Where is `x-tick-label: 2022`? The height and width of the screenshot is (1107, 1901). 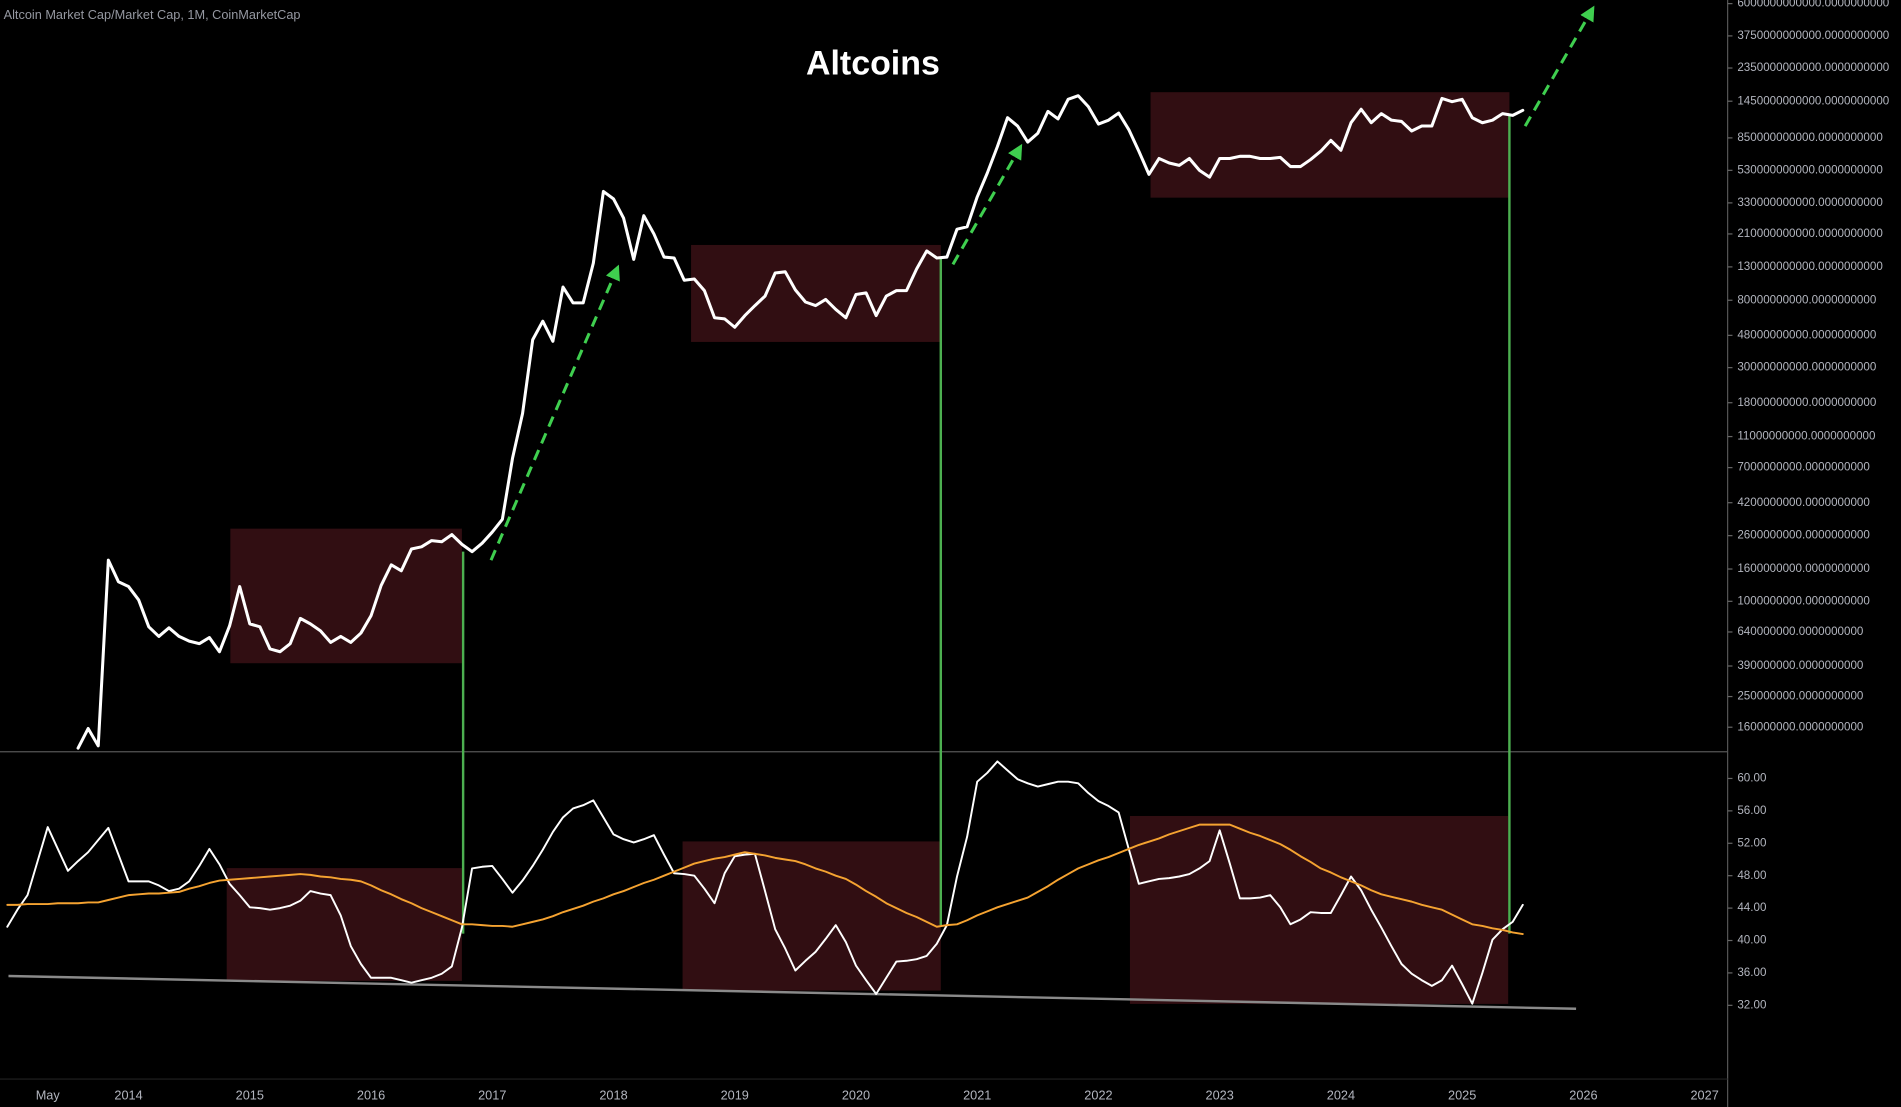
x-tick-label: 2022 is located at coordinates (1098, 1094).